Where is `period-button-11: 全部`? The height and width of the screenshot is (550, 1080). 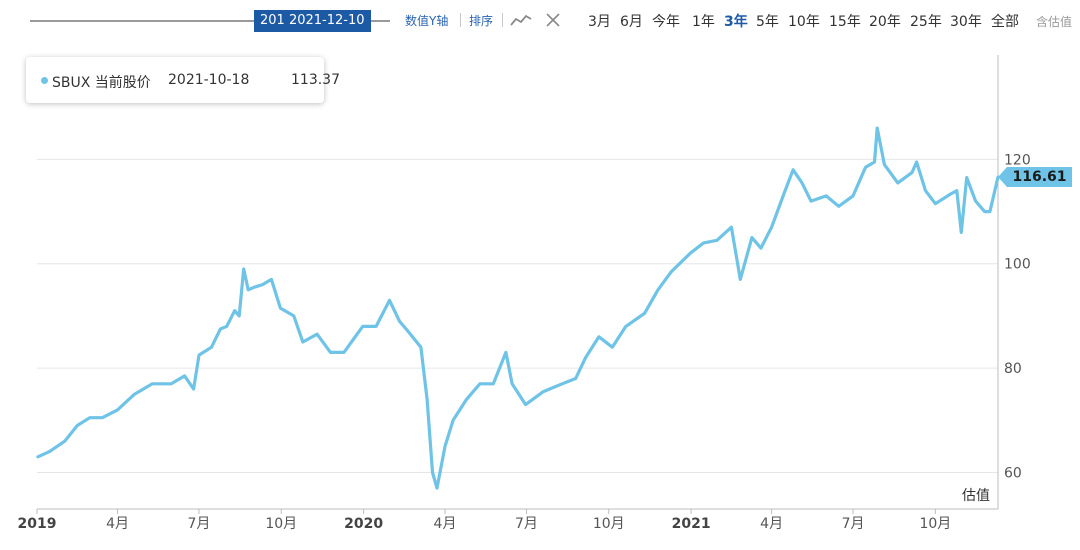 period-button-11: 全部 is located at coordinates (1005, 22).